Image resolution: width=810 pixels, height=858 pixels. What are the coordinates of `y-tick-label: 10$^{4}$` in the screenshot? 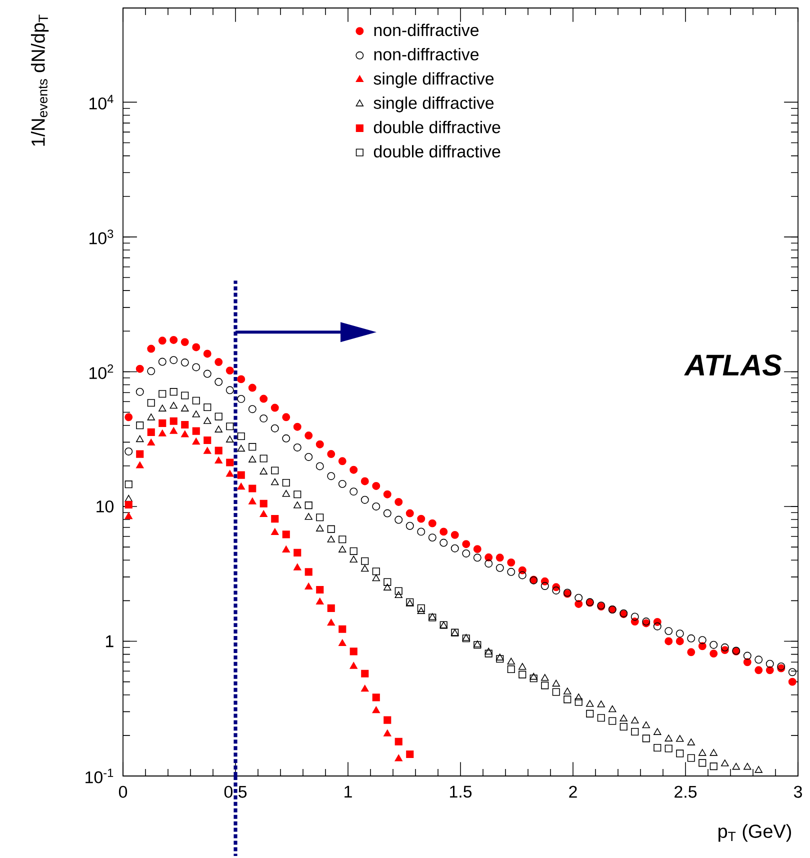 It's located at (102, 102).